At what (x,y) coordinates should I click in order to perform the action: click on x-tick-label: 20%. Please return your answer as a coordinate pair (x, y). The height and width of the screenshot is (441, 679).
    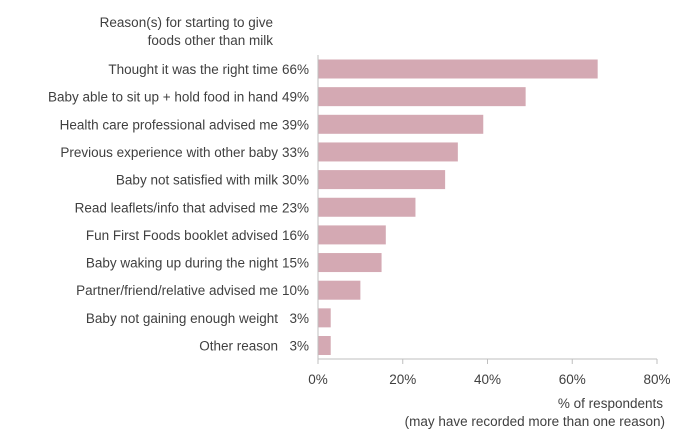
    Looking at the image, I should click on (402, 379).